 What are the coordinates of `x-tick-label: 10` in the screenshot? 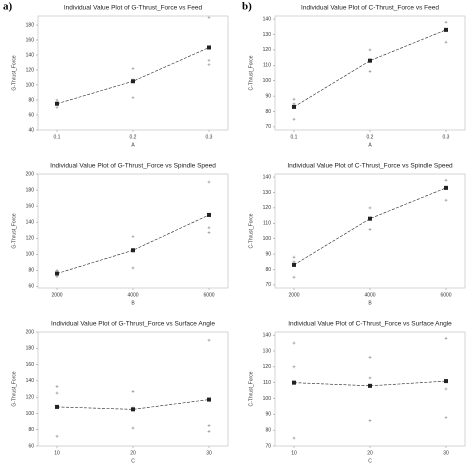 It's located at (57, 453).